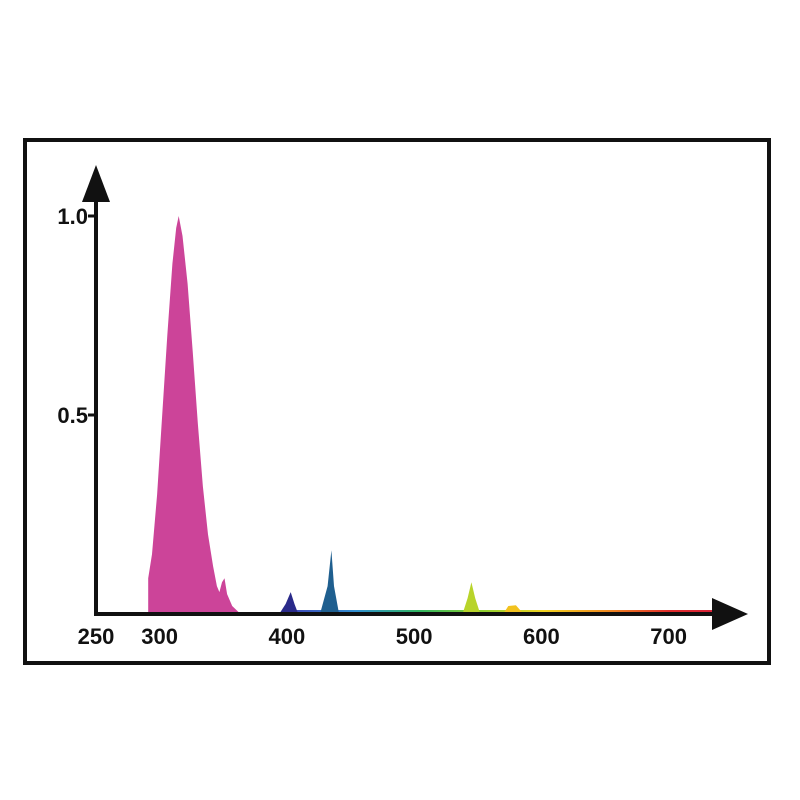 The width and height of the screenshot is (800, 800). Describe the element at coordinates (287, 636) in the screenshot. I see `x-tick-label: 400` at that location.